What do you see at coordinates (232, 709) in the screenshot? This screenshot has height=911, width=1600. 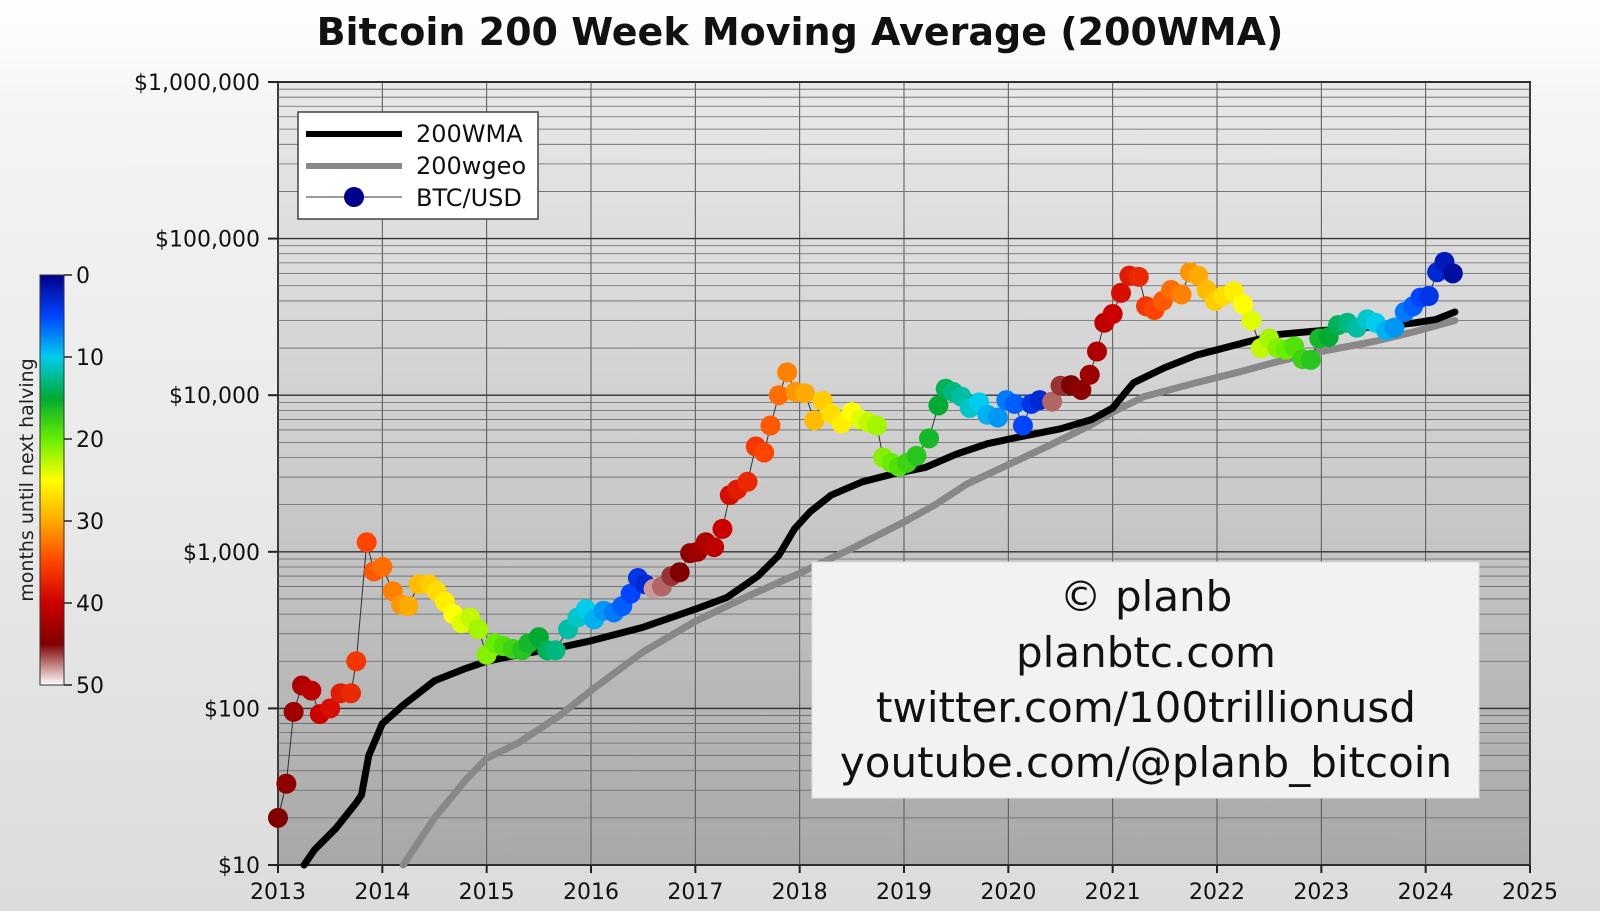 I see `y-tick-label: $100` at bounding box center [232, 709].